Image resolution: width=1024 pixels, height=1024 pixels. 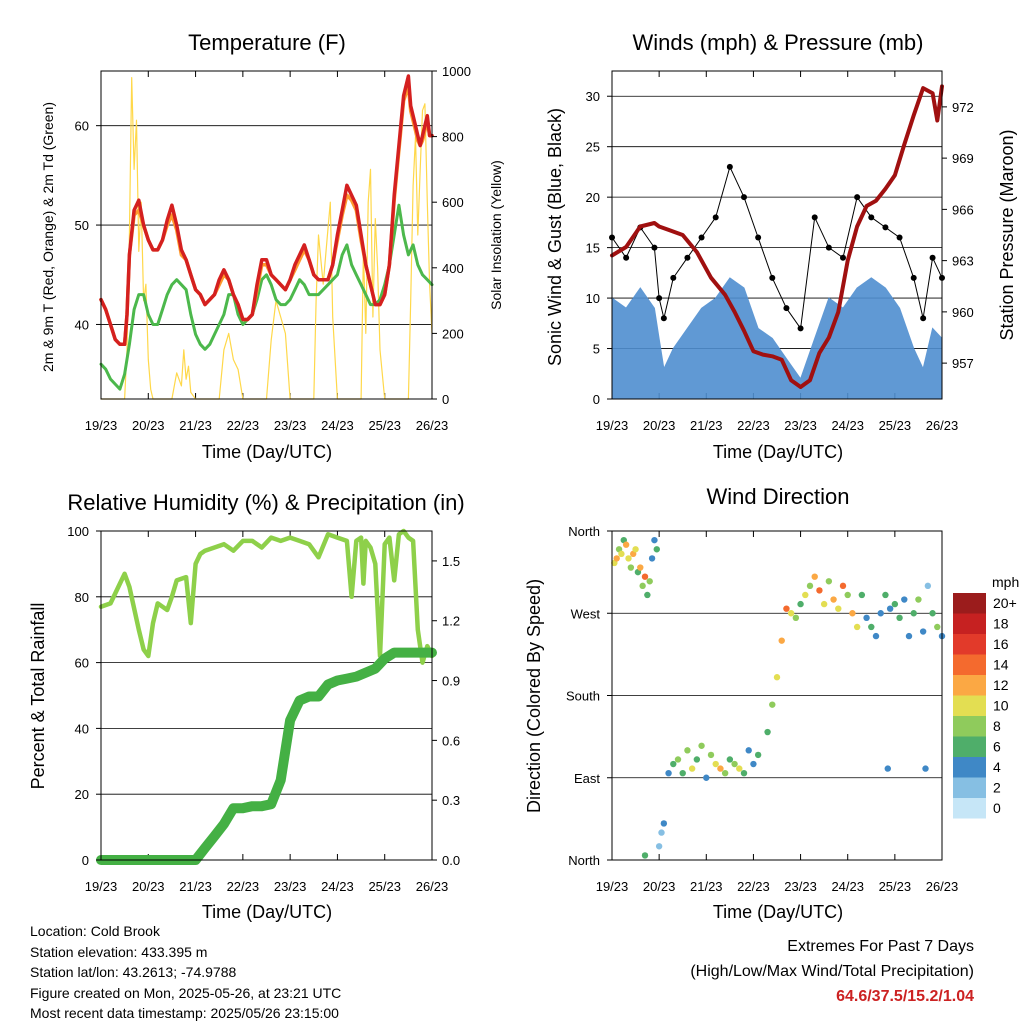 I want to click on extremes-values: 64.6/37.5/15.2/1.04, so click(x=905, y=996).